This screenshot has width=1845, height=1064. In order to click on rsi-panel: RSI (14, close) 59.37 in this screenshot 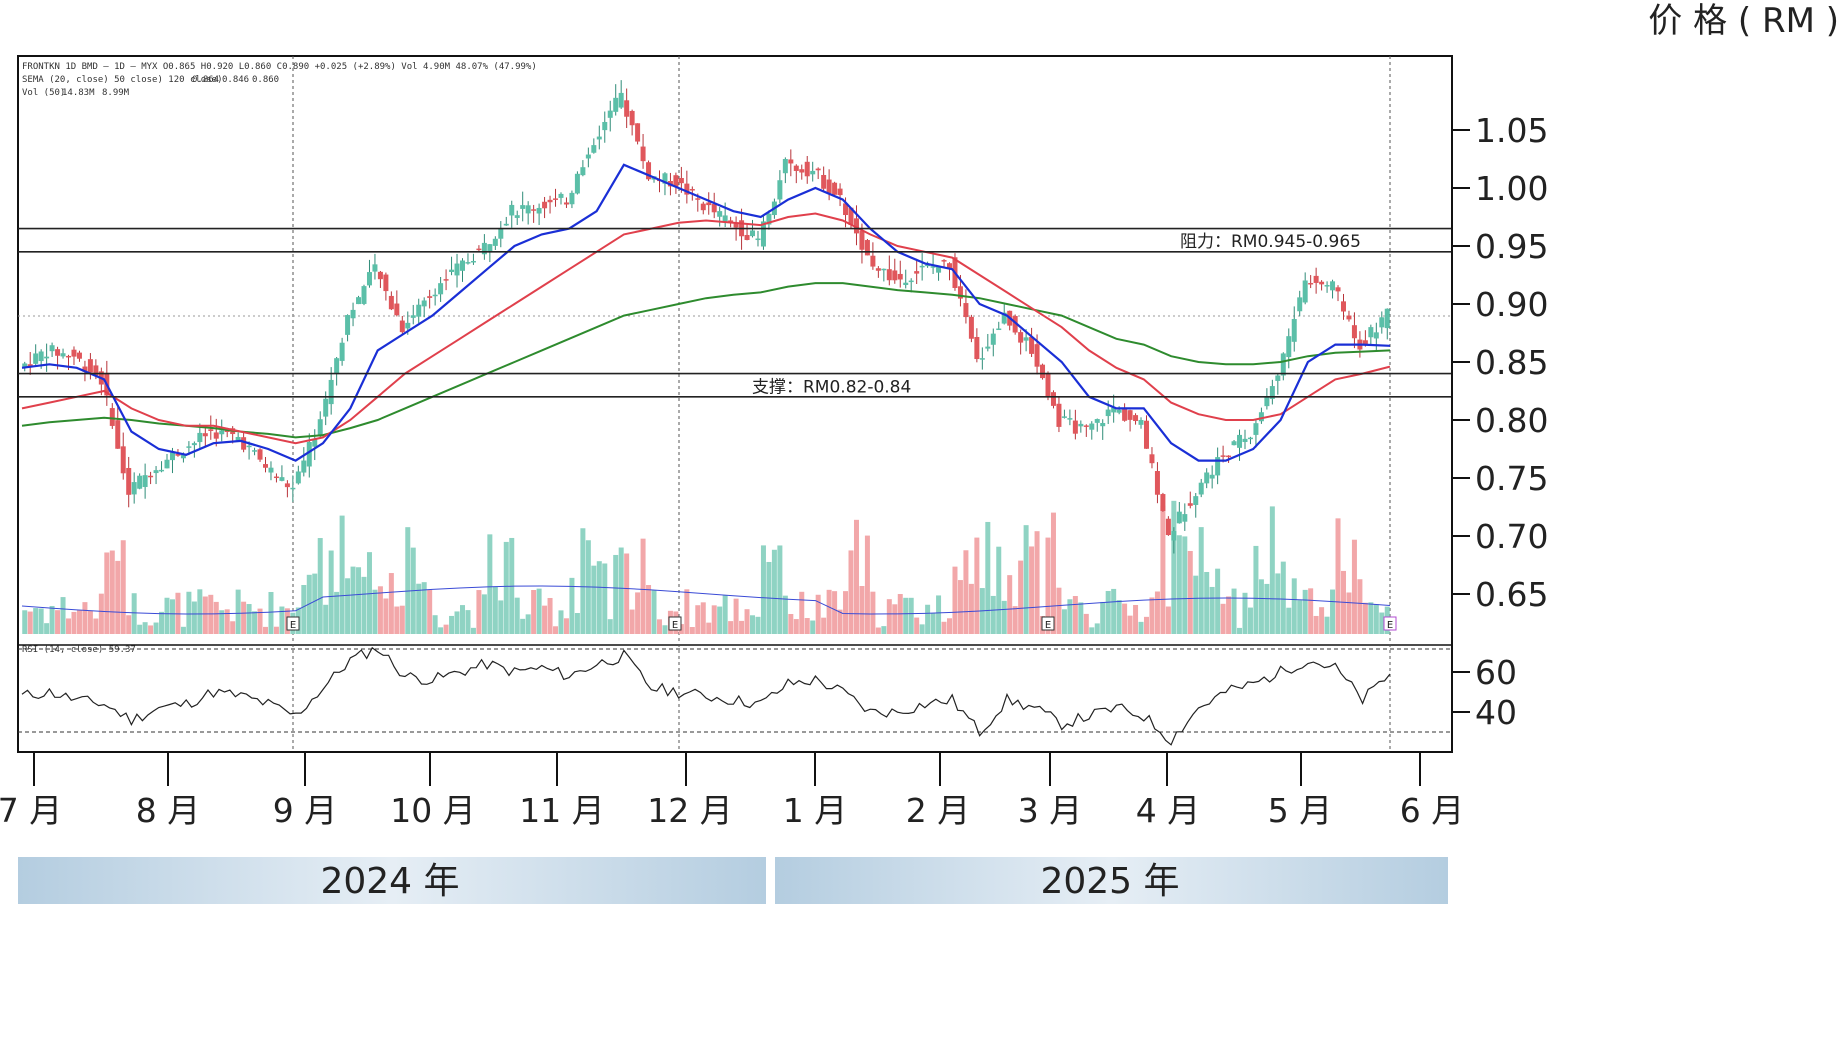, I will do `click(735, 695)`.